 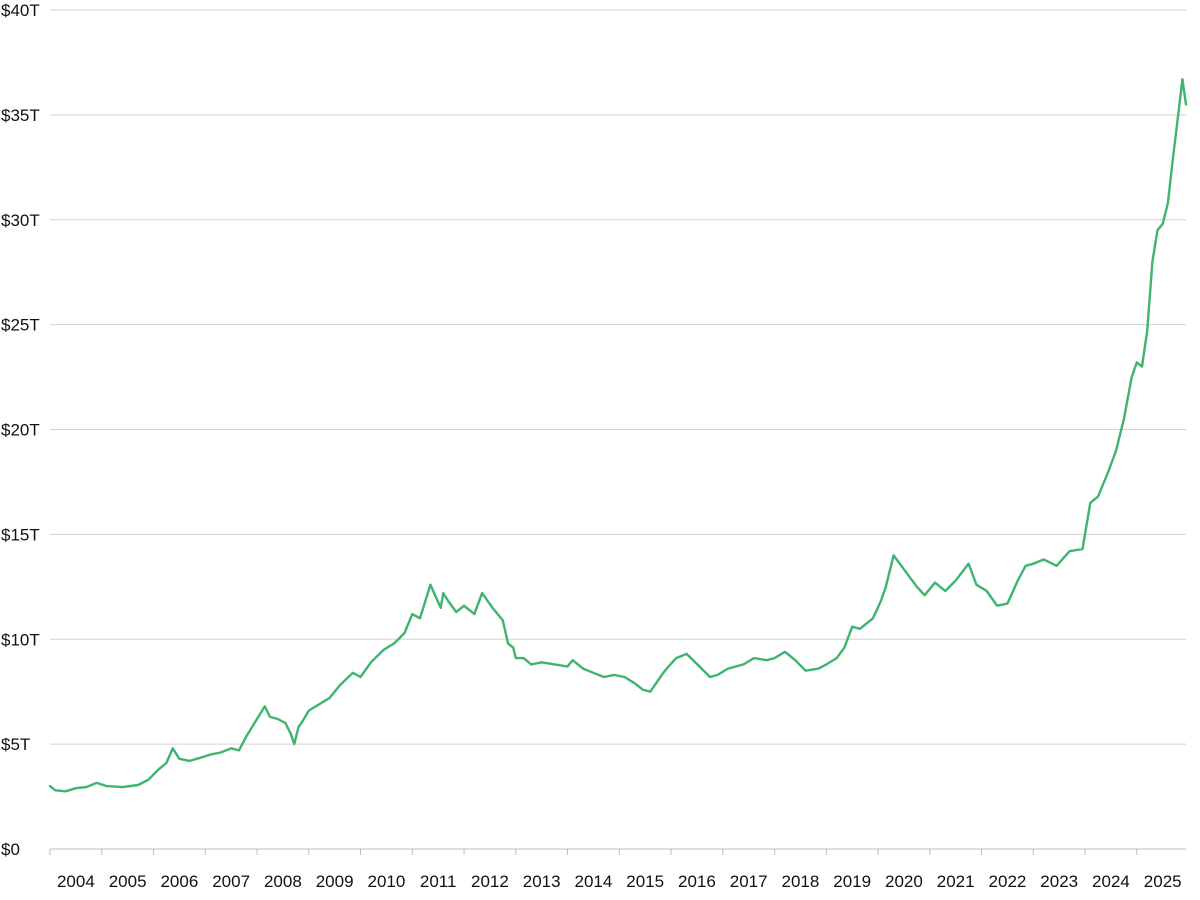 What do you see at coordinates (76, 881) in the screenshot?
I see `x-tick-label: 2004` at bounding box center [76, 881].